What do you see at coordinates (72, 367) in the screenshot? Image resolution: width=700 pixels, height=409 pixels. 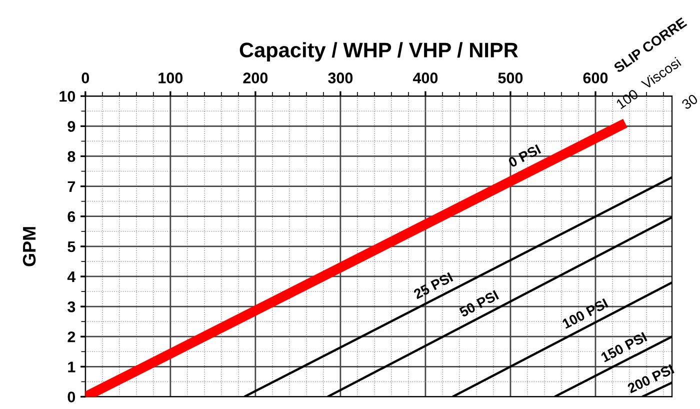 I see `y-tick-label: 1` at bounding box center [72, 367].